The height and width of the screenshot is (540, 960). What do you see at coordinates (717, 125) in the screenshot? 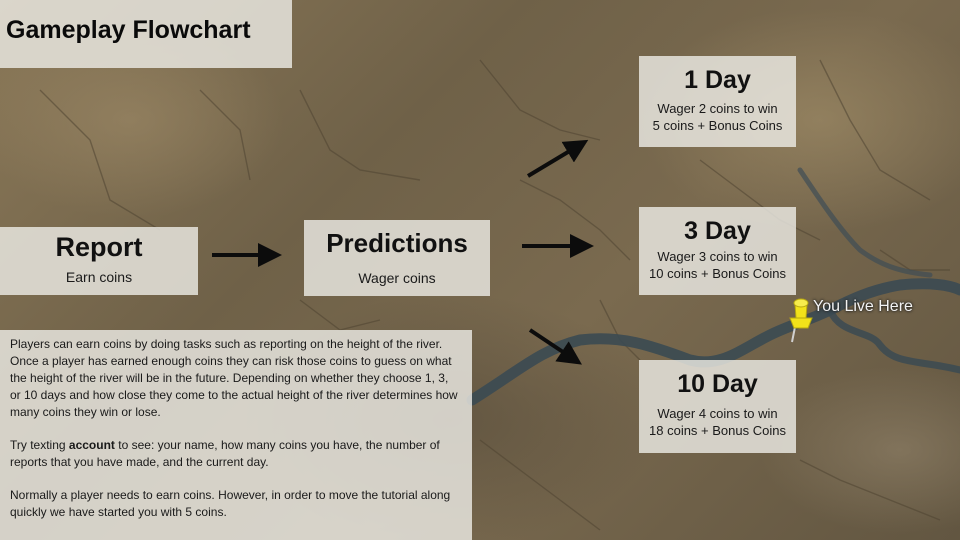
I see `outcome-line2: 5 coins + Bonus Coins` at bounding box center [717, 125].